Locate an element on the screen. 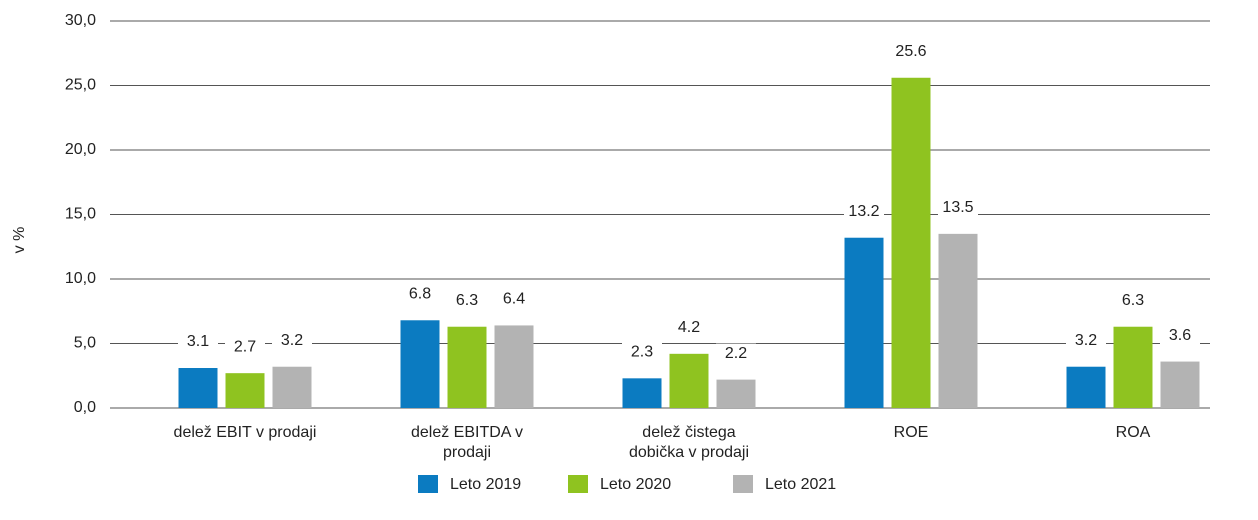  y-tick-label: 20,0 is located at coordinates (80, 149).